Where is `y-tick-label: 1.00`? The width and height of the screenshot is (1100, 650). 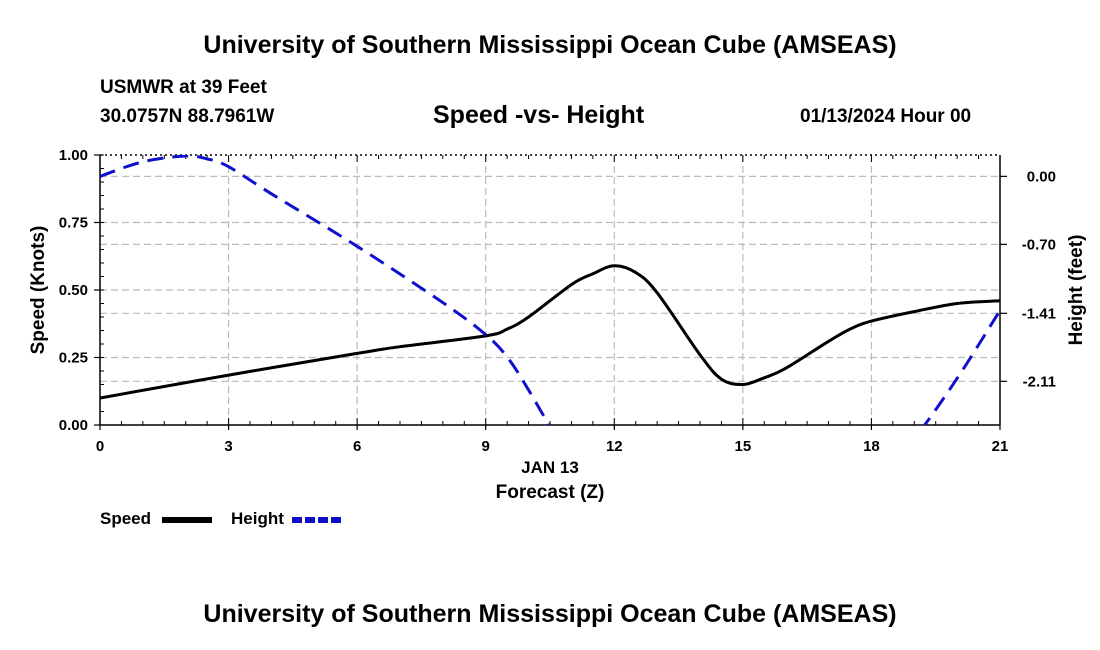 y-tick-label: 1.00 is located at coordinates (73, 155).